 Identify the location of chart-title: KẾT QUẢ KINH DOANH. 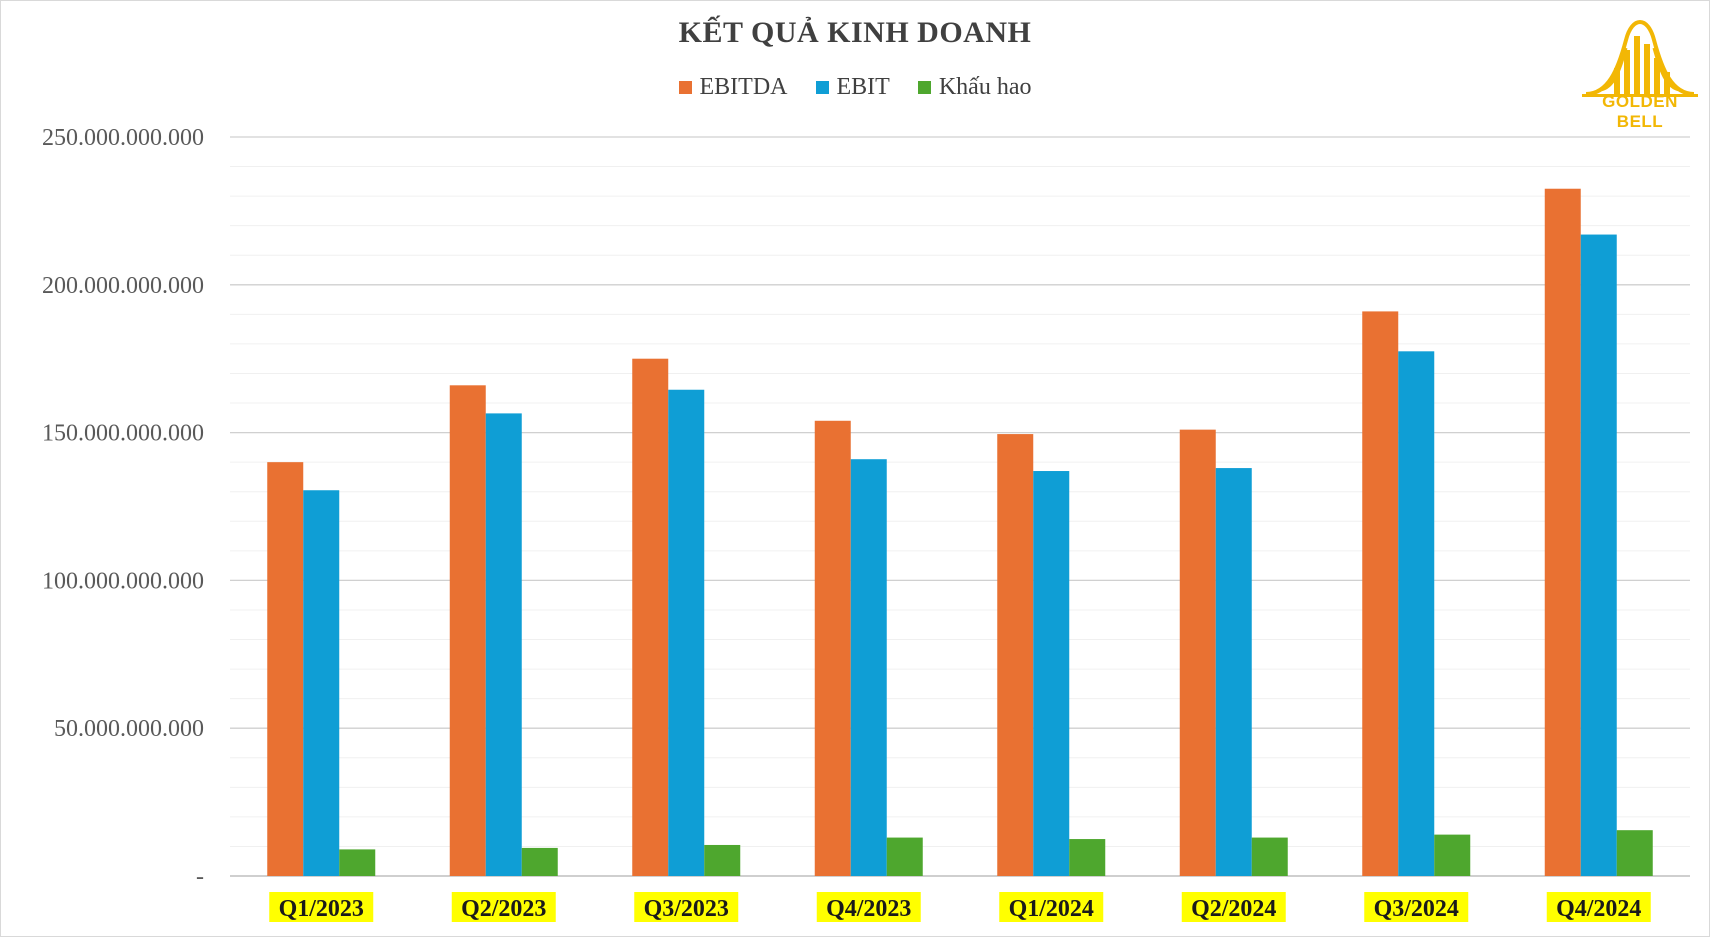
(855, 32).